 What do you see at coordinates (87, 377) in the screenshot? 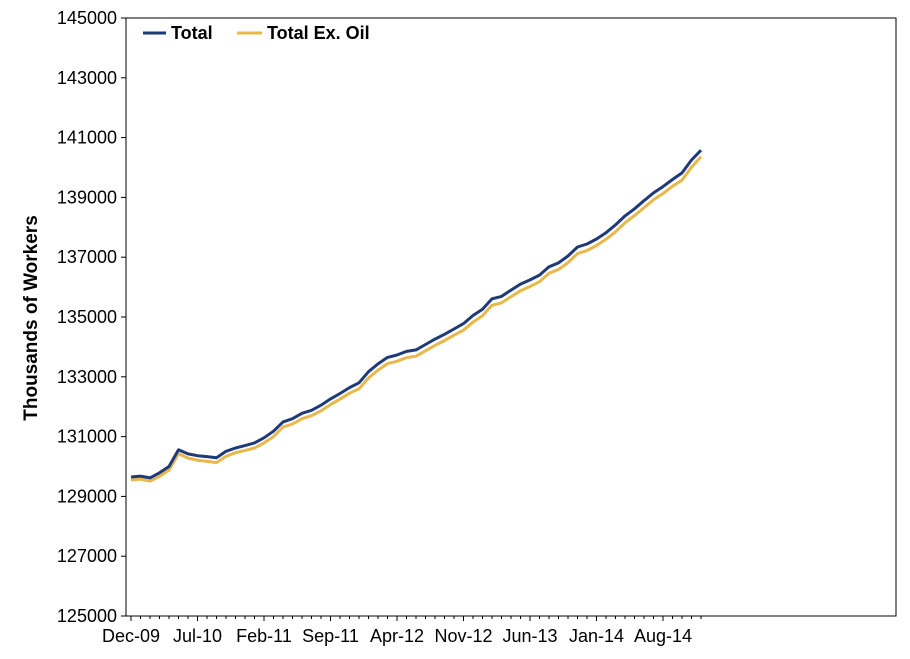
I see `y-tick-label: 133000` at bounding box center [87, 377].